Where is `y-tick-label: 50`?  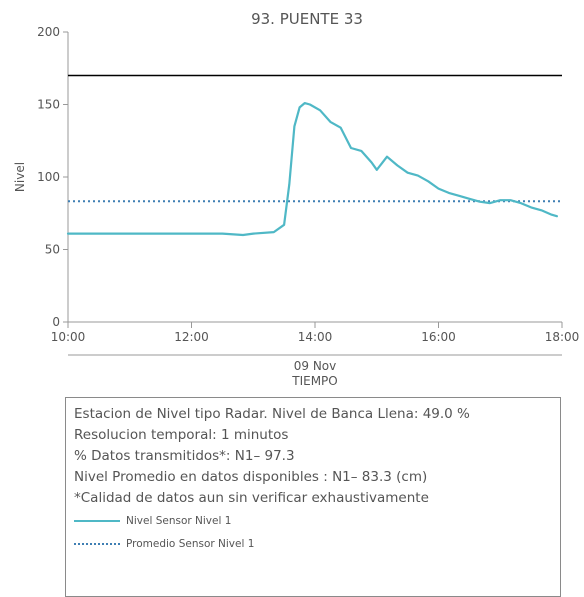
y-tick-label: 50 is located at coordinates (52, 250).